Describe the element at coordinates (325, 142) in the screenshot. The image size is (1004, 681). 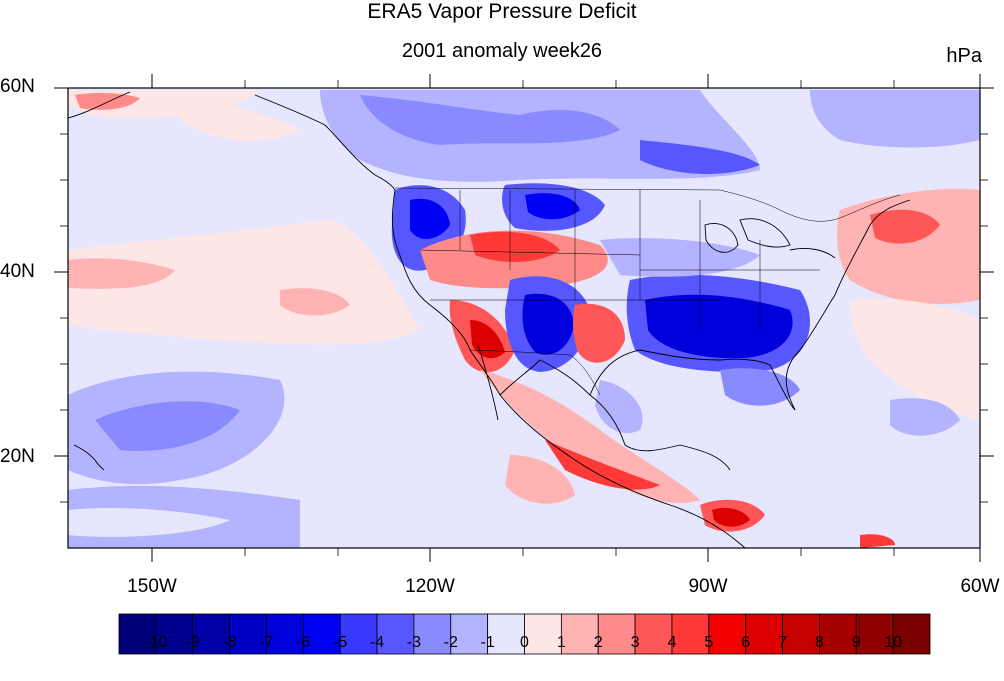
I see `bc-coast` at that location.